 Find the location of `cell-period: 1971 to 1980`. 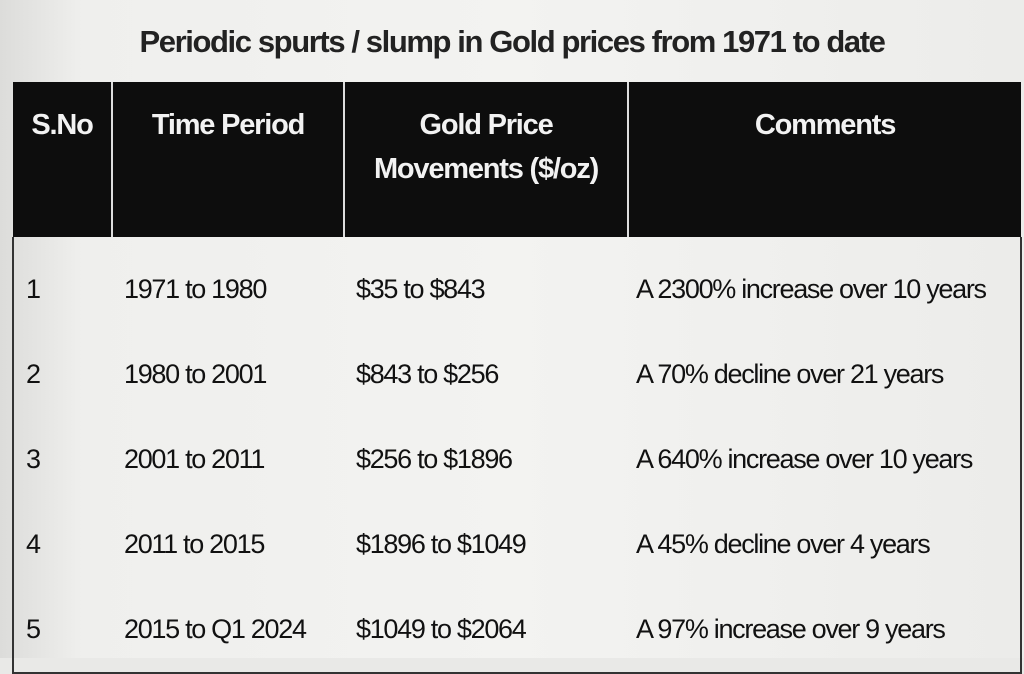

cell-period: 1971 to 1980 is located at coordinates (228, 284).